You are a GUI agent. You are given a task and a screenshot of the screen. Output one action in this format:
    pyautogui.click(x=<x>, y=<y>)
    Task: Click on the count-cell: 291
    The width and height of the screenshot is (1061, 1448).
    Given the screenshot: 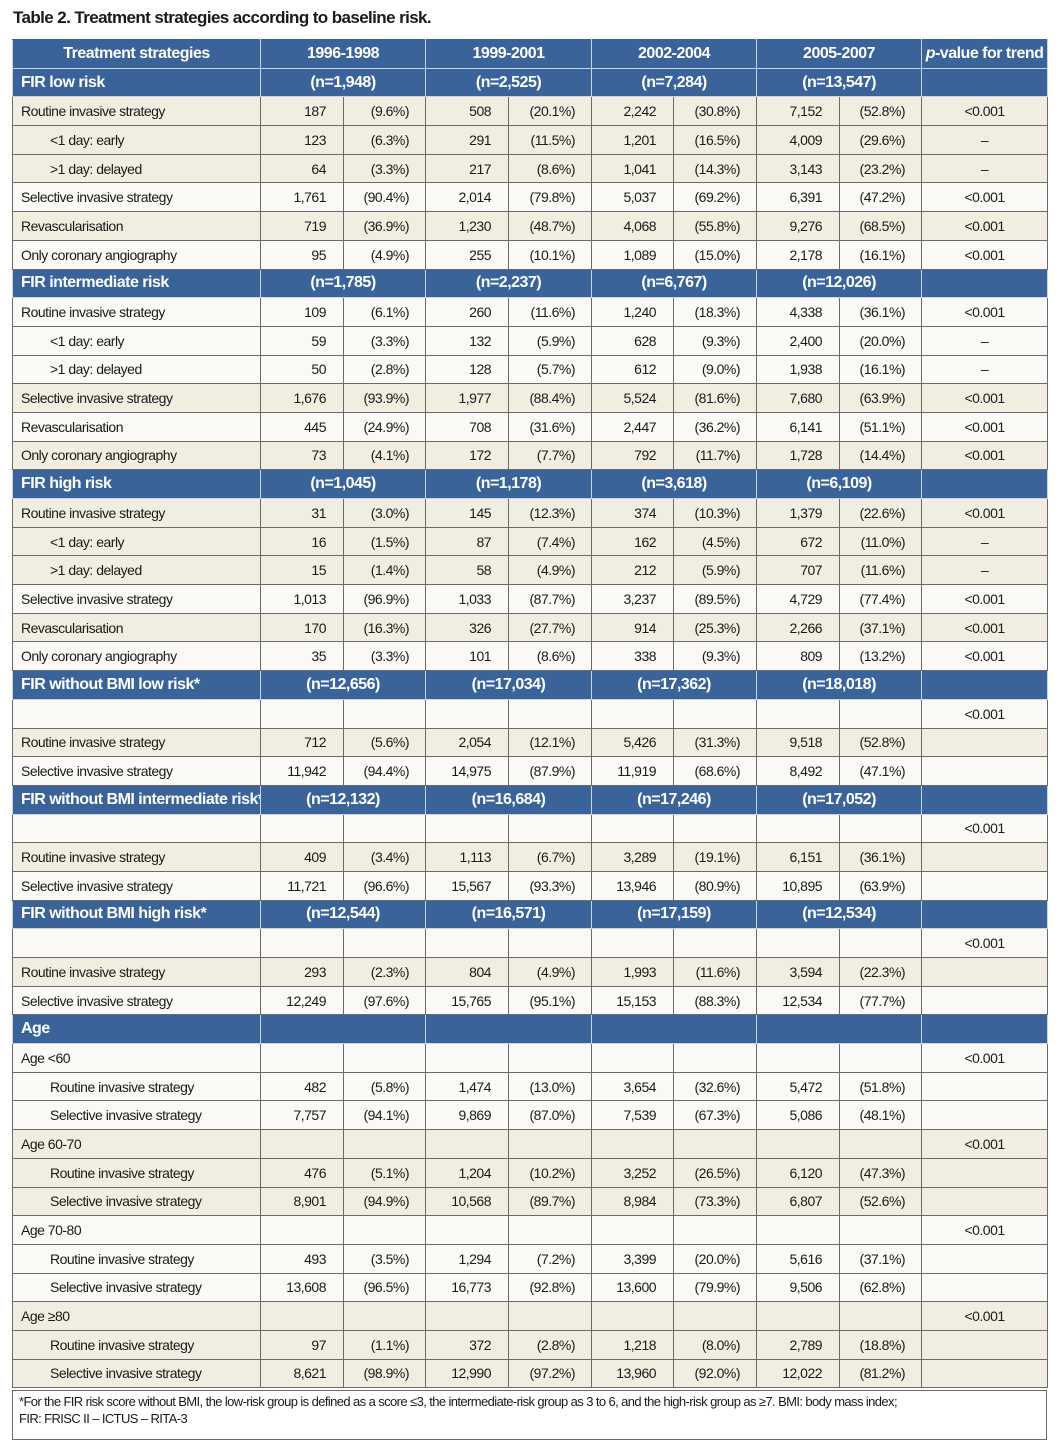 What is the action you would take?
    pyautogui.click(x=467, y=140)
    